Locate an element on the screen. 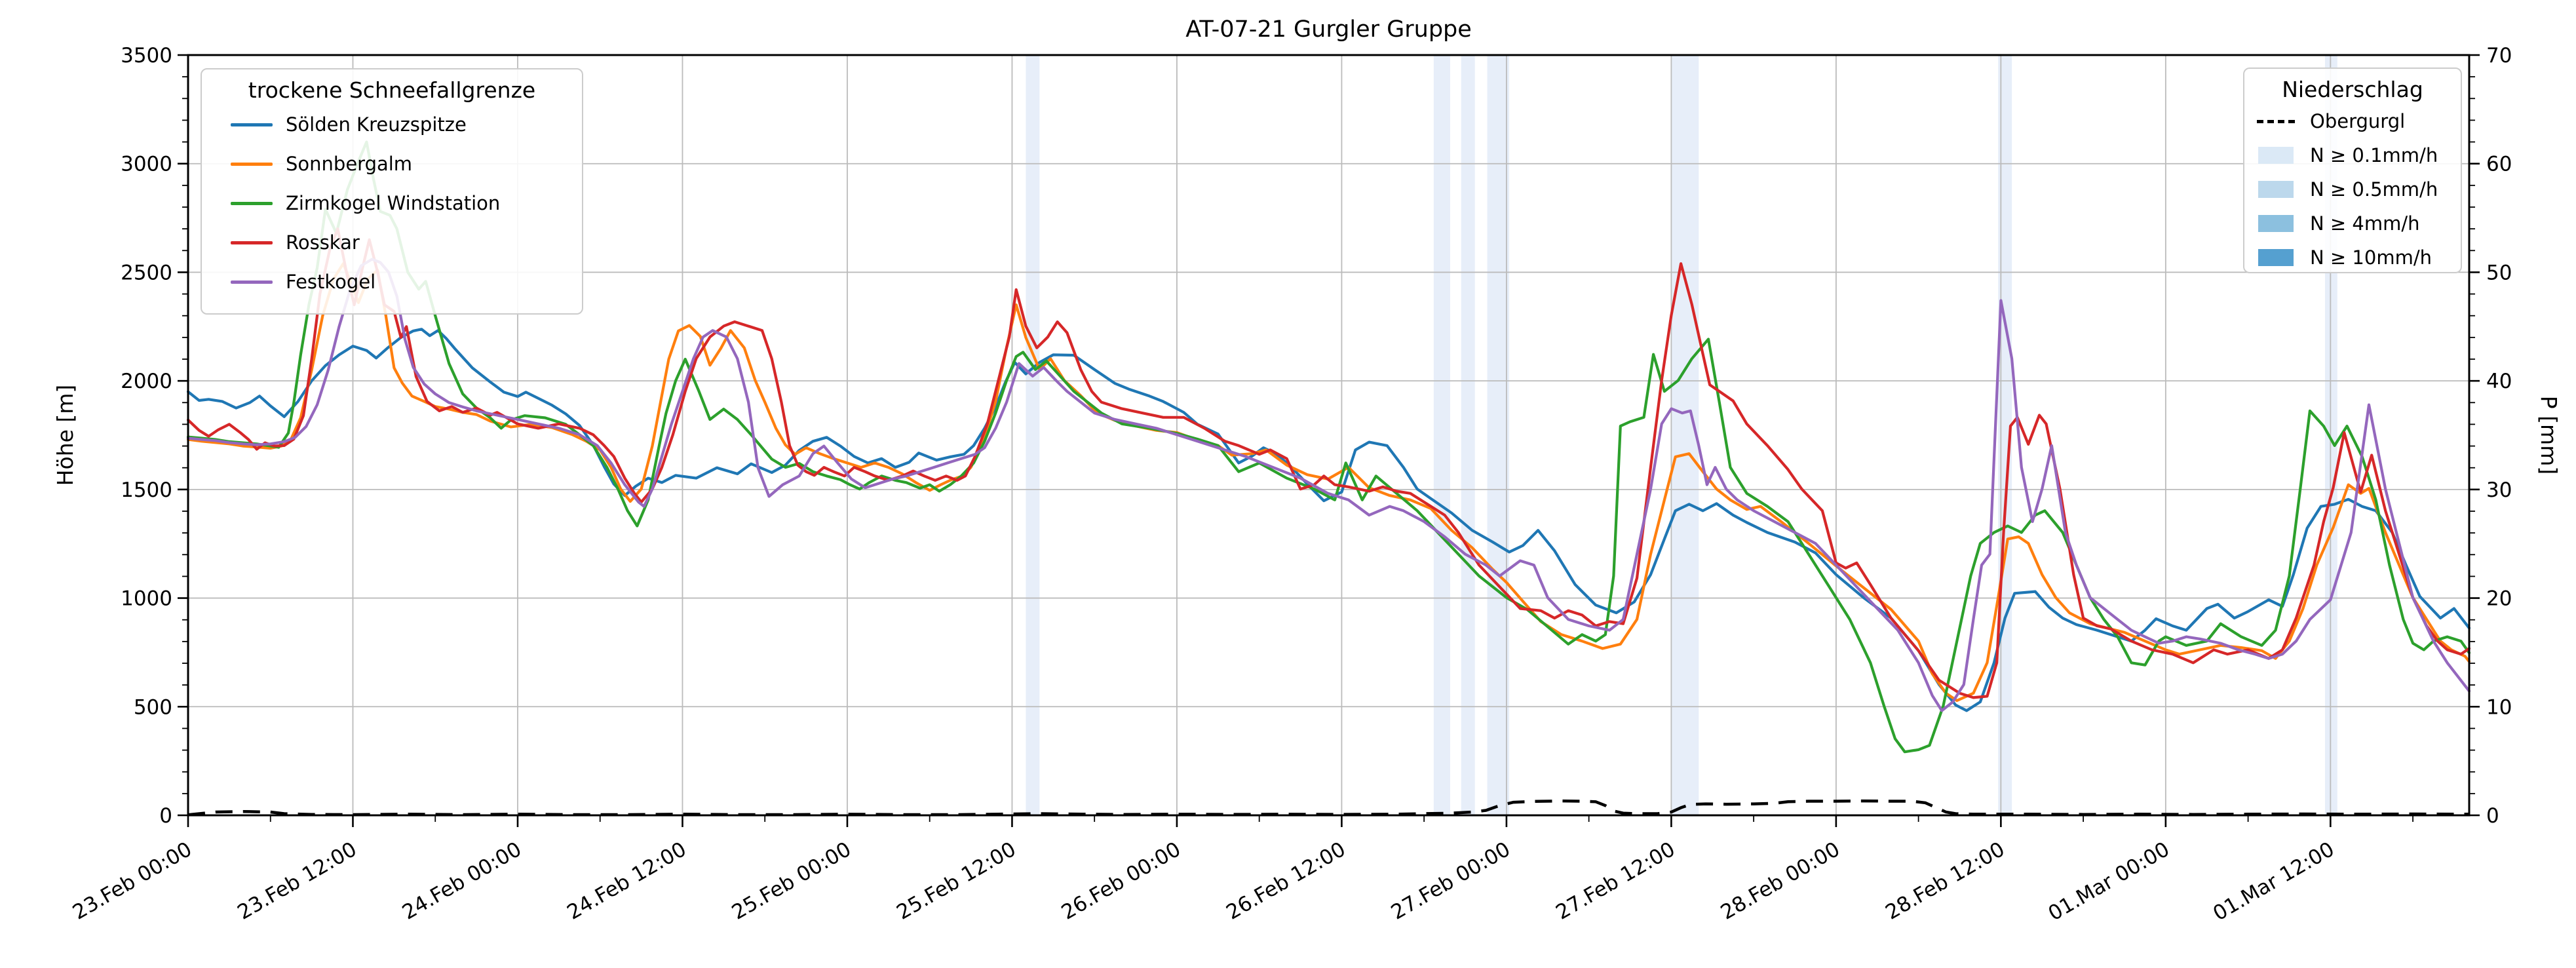  x-tick-label: 01.Mar 00:00 is located at coordinates (2109, 882).